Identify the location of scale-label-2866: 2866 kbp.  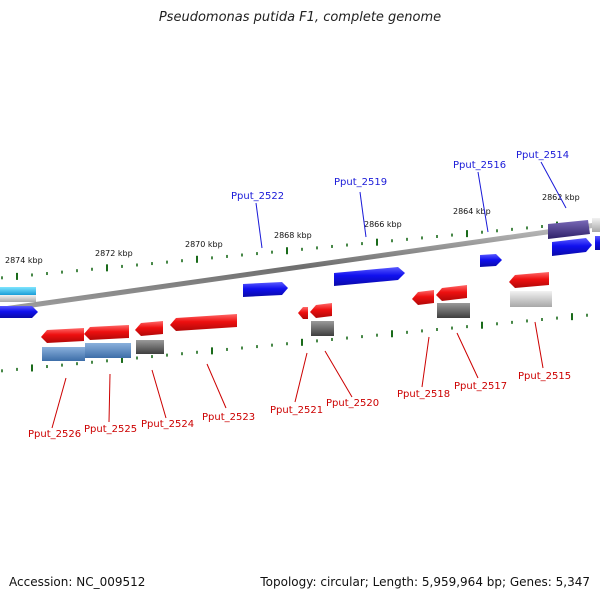
(383, 224).